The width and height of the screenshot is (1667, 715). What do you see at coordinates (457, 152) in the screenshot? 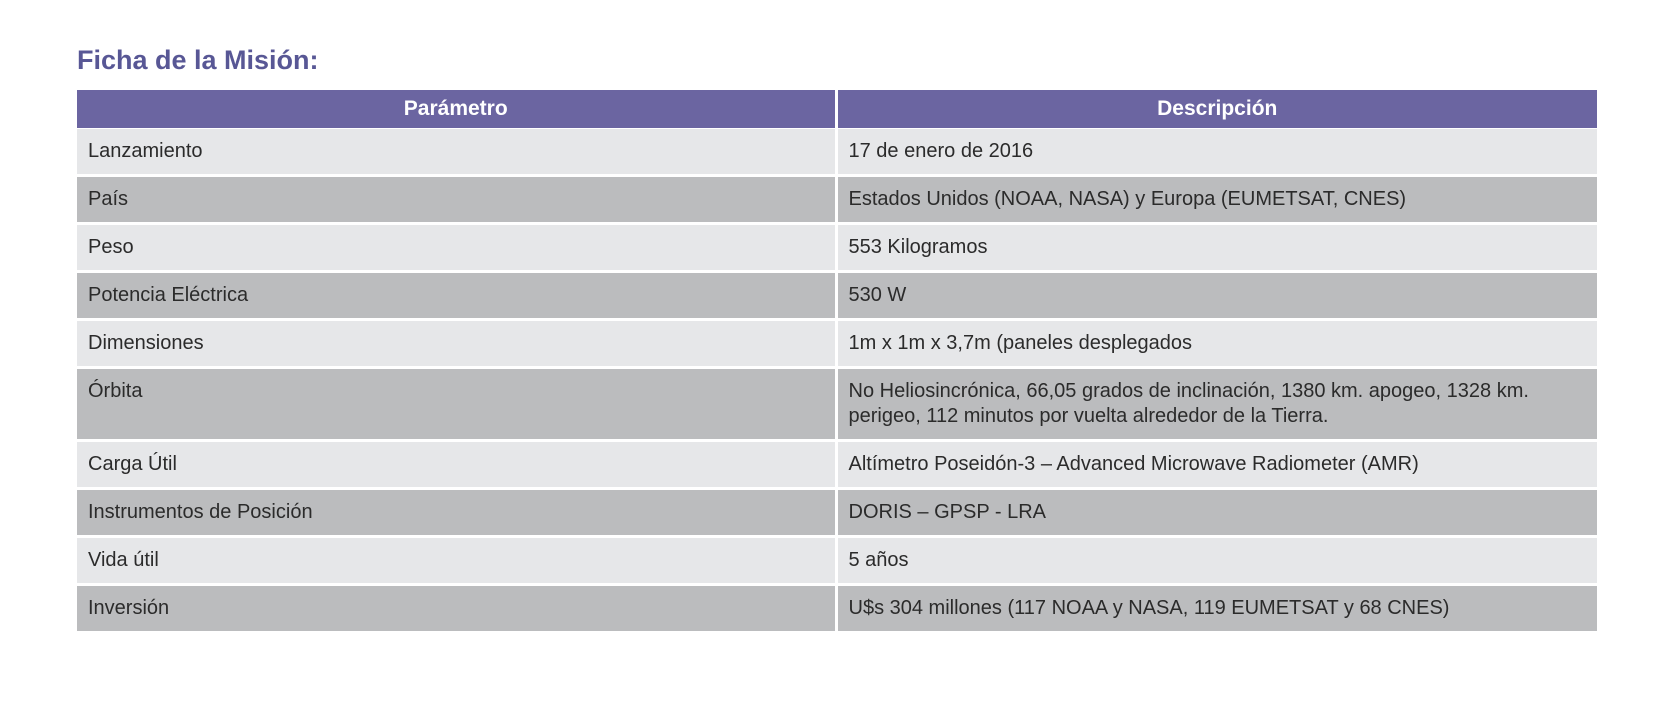
I see `parameter-cell: Lanzamiento` at bounding box center [457, 152].